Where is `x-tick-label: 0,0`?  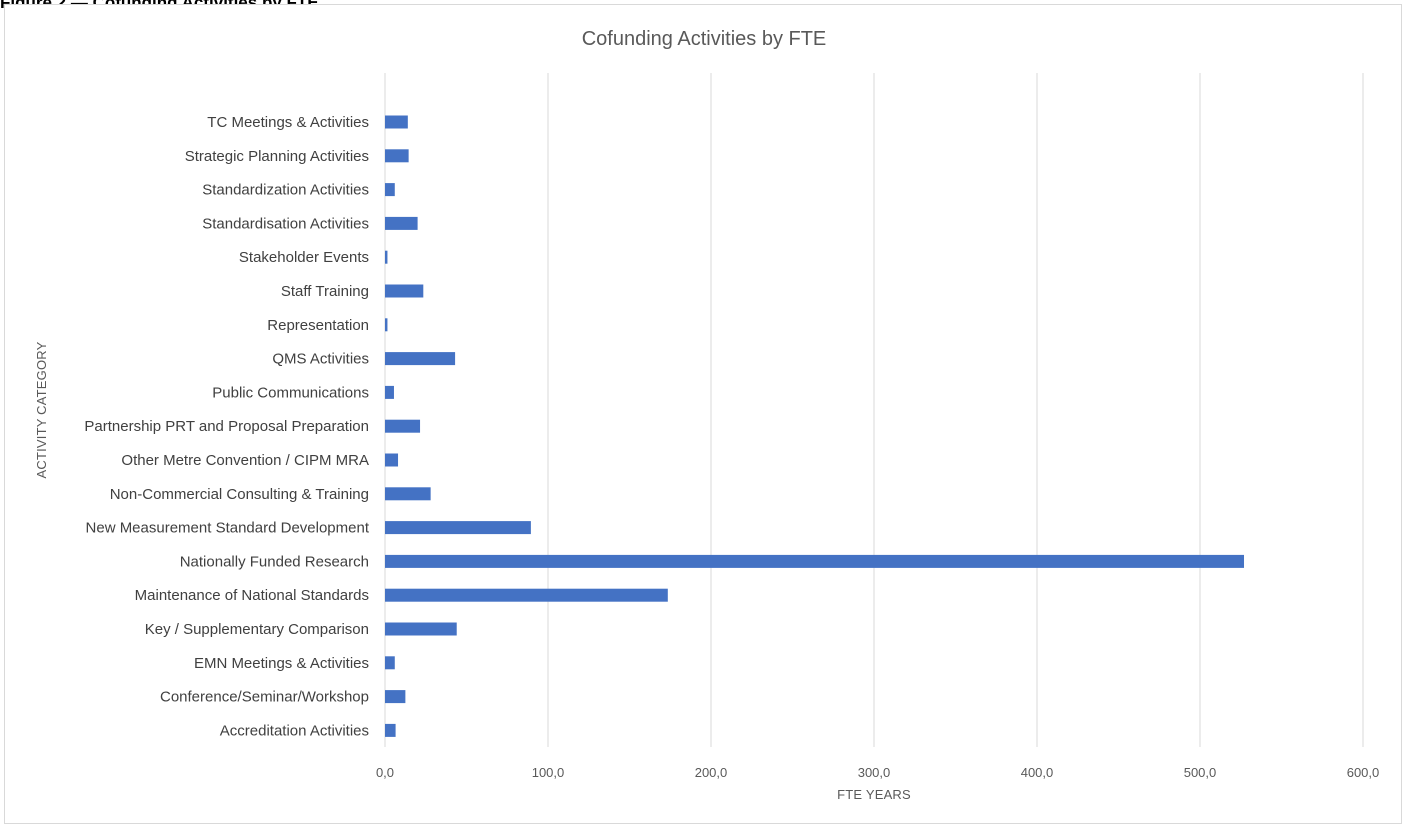 x-tick-label: 0,0 is located at coordinates (385, 772).